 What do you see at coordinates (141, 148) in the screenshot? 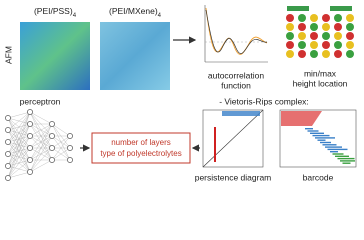
I see `output-box` at bounding box center [141, 148].